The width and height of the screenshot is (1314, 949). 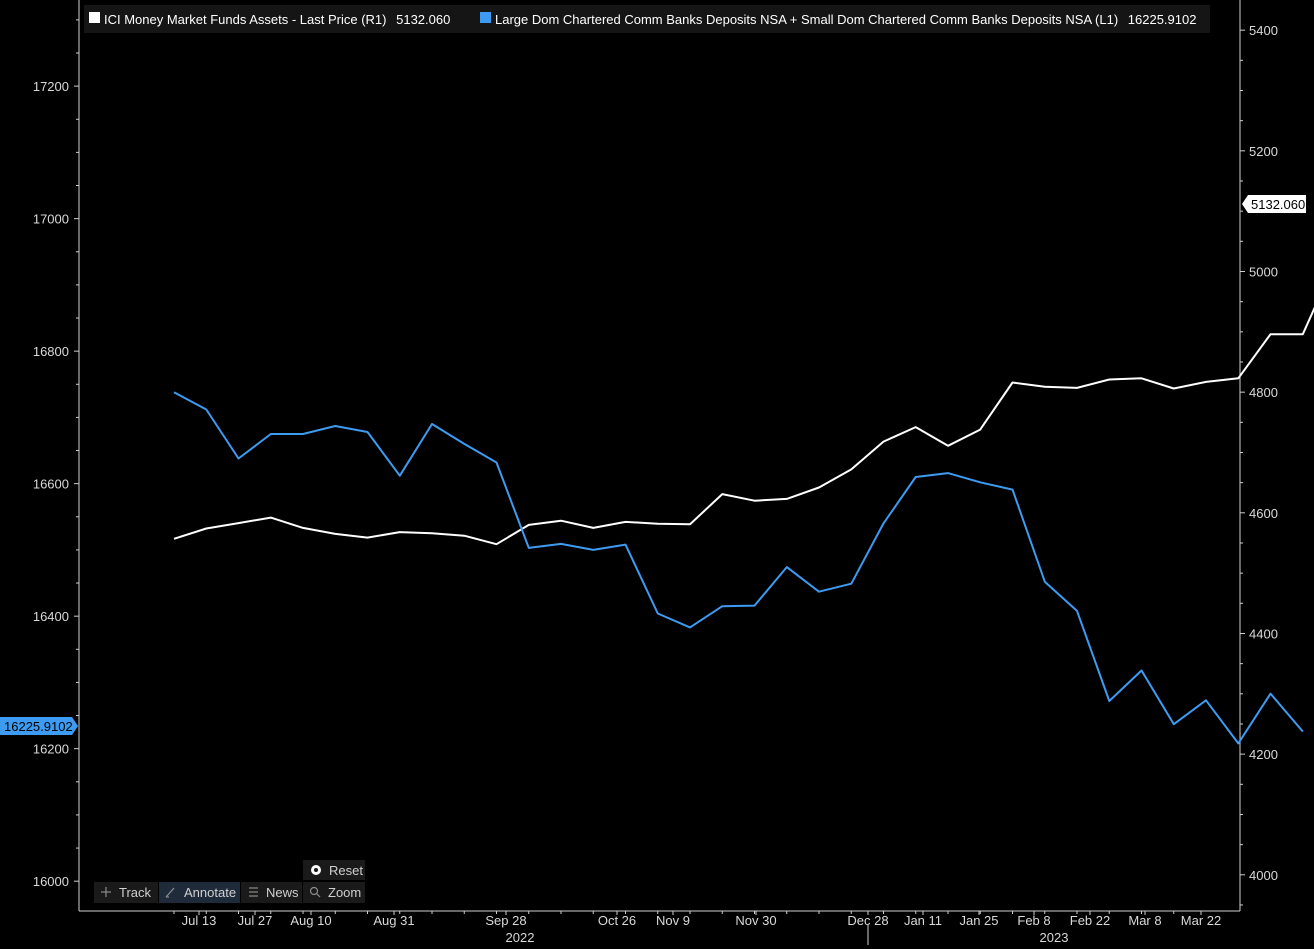 What do you see at coordinates (170, 892) in the screenshot?
I see `pencil-icon` at bounding box center [170, 892].